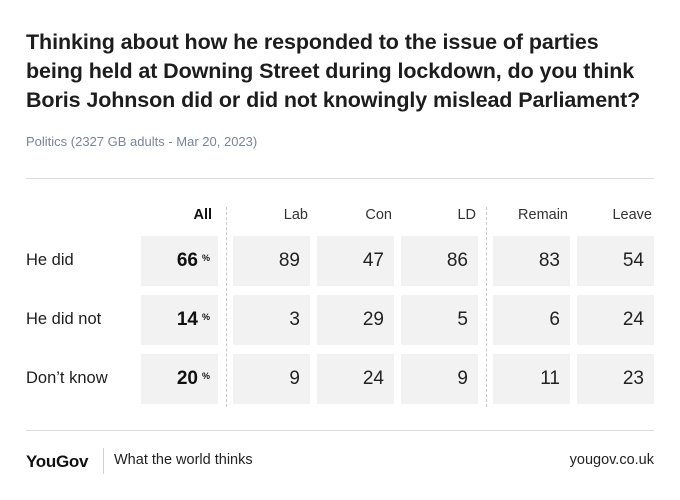  I want to click on table-cell: 66%, so click(179, 261).